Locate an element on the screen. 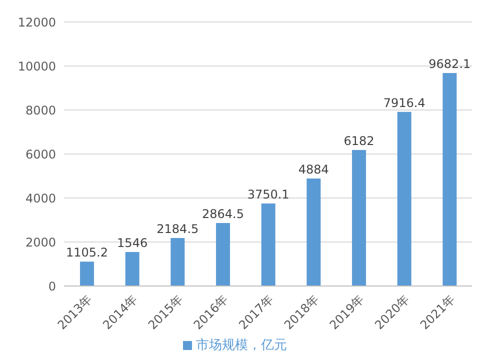  y-tick-label: 6000 is located at coordinates (40, 154).